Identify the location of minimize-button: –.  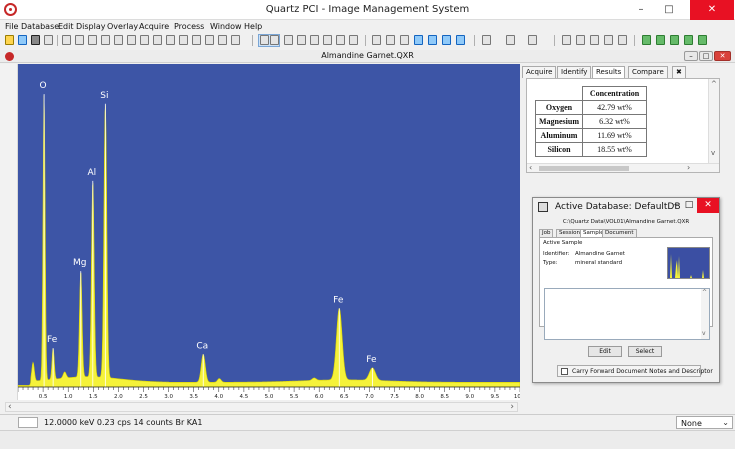
(641, 9).